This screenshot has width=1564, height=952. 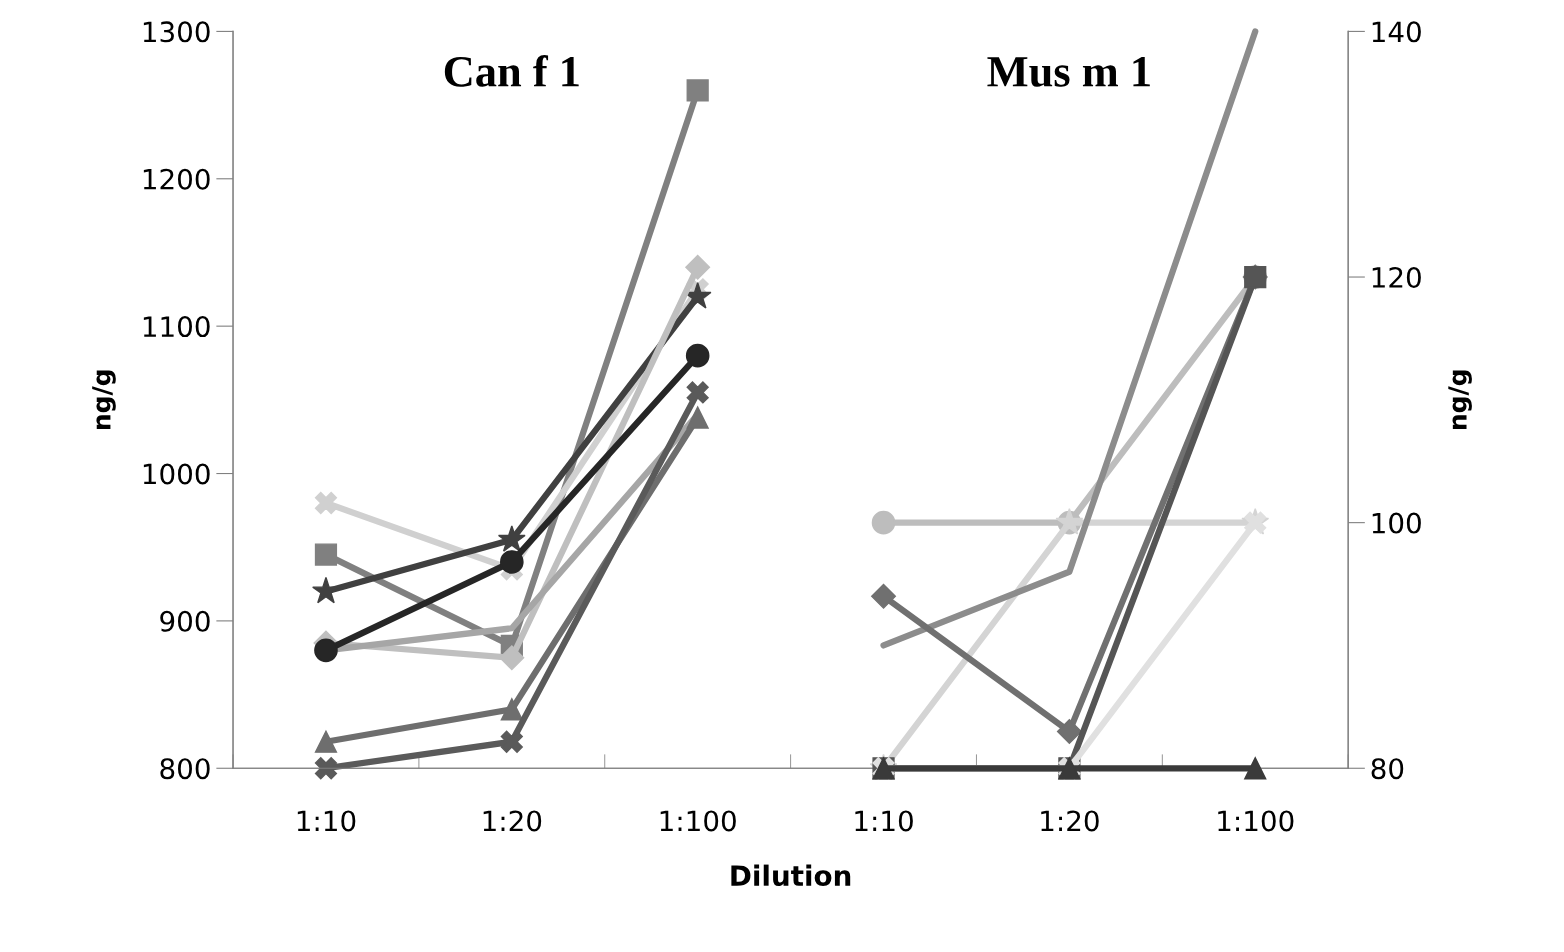 What do you see at coordinates (176, 327) in the screenshot?
I see `y-tick-label: 1100` at bounding box center [176, 327].